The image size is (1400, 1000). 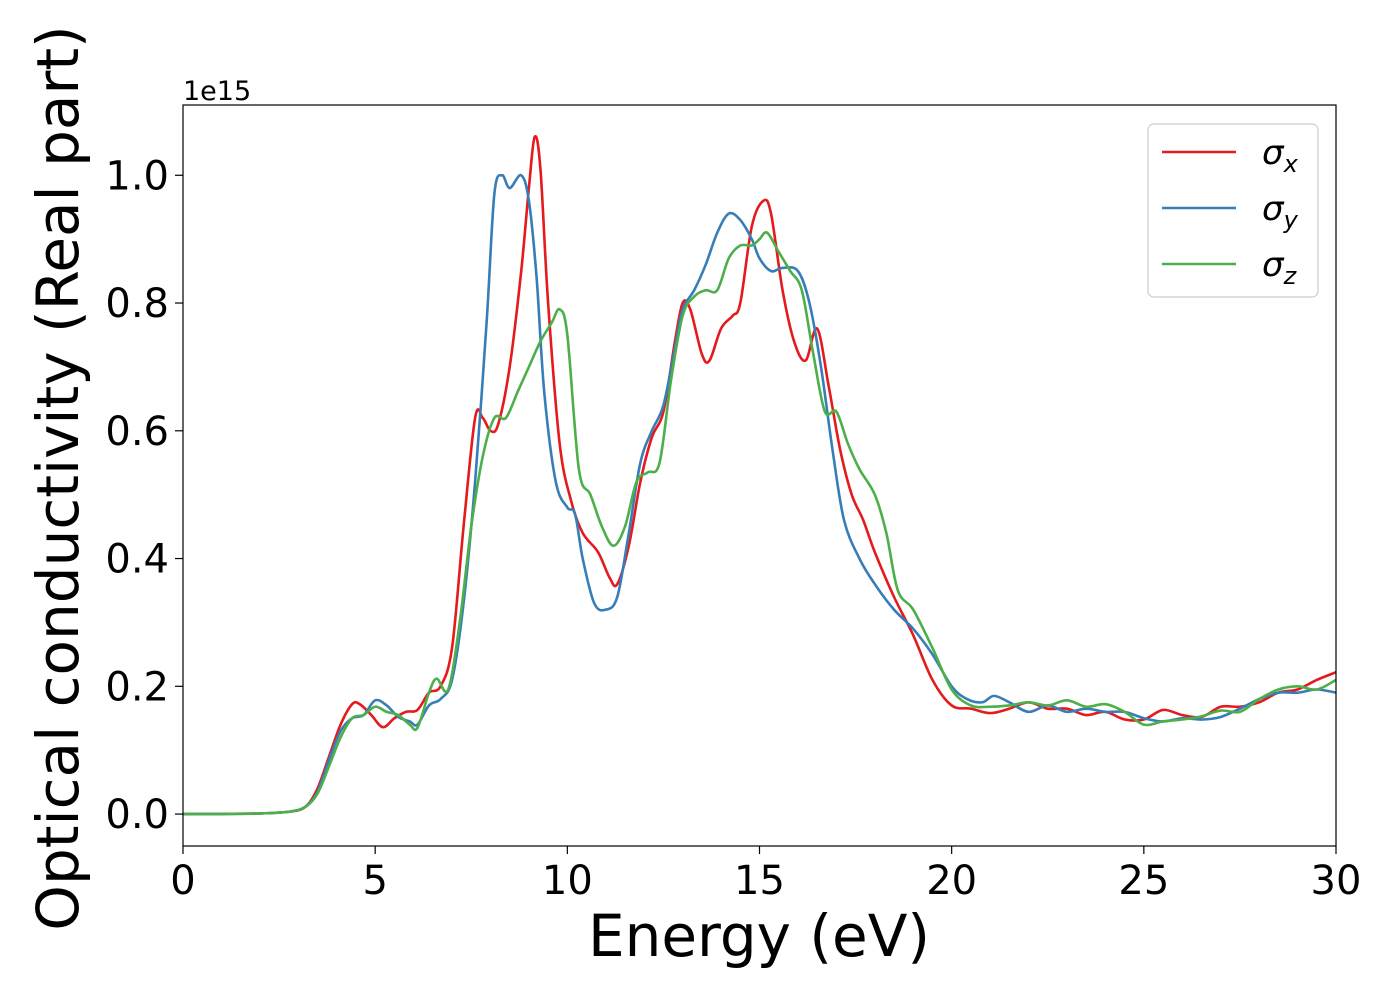 I want to click on y-tick-label: 0.0, so click(x=137, y=815).